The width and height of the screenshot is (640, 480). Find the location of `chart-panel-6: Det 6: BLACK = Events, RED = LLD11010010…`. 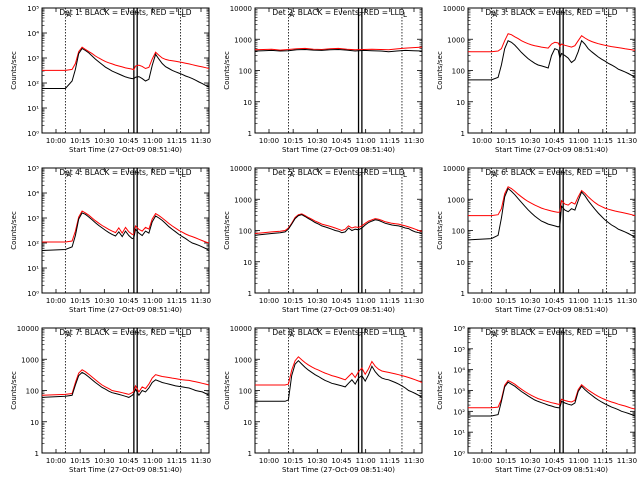

chart-panel-6: Det 6: BLACK = Events, RED = LLD11010010… is located at coordinates (536, 239).